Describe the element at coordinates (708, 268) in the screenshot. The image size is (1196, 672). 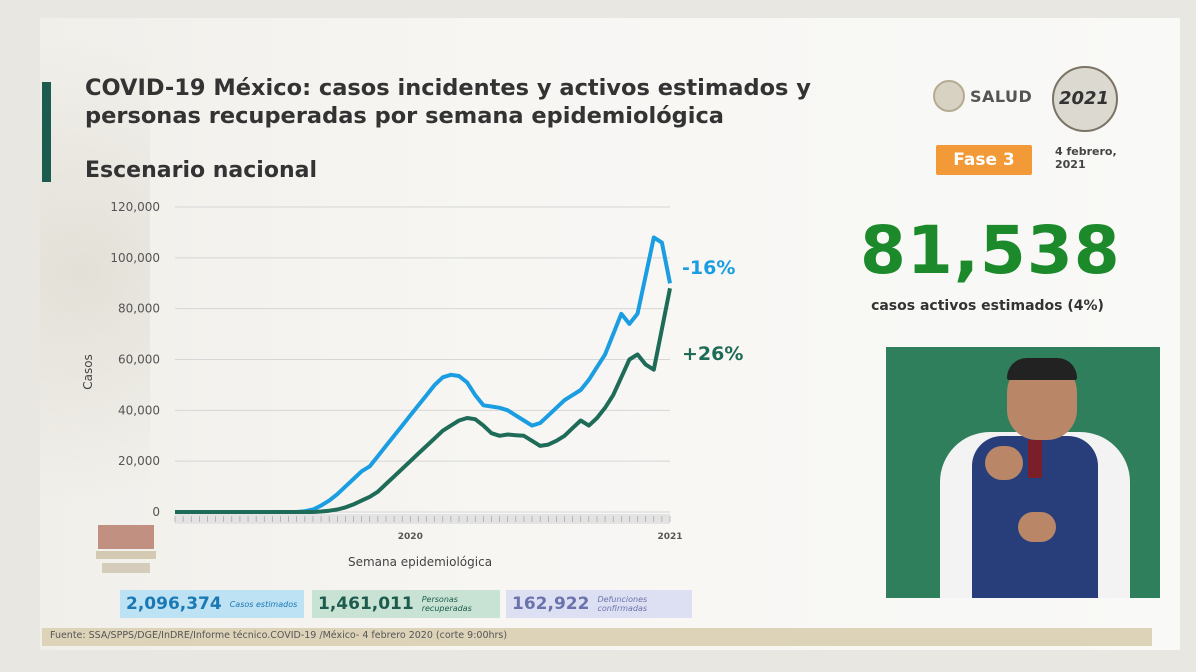
I see `series-change-label: -16%` at that location.